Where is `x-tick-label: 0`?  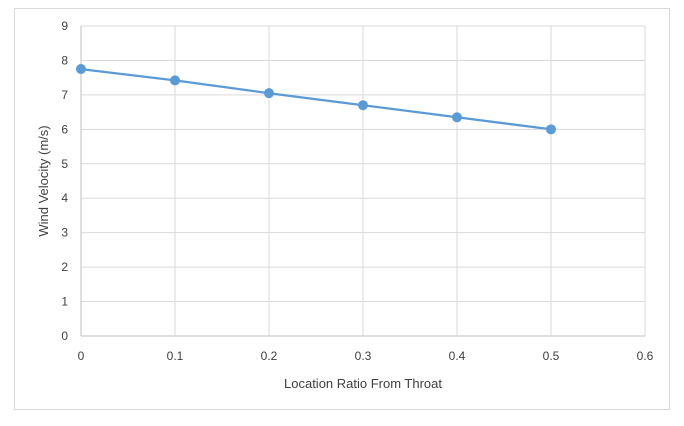 x-tick-label: 0 is located at coordinates (81, 356).